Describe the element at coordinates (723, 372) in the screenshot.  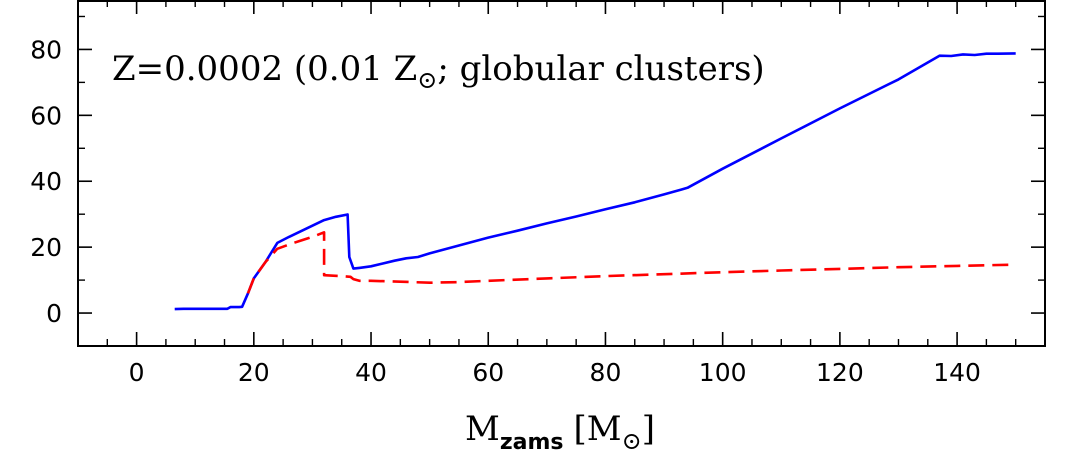
I see `x-tick-label: 100` at that location.